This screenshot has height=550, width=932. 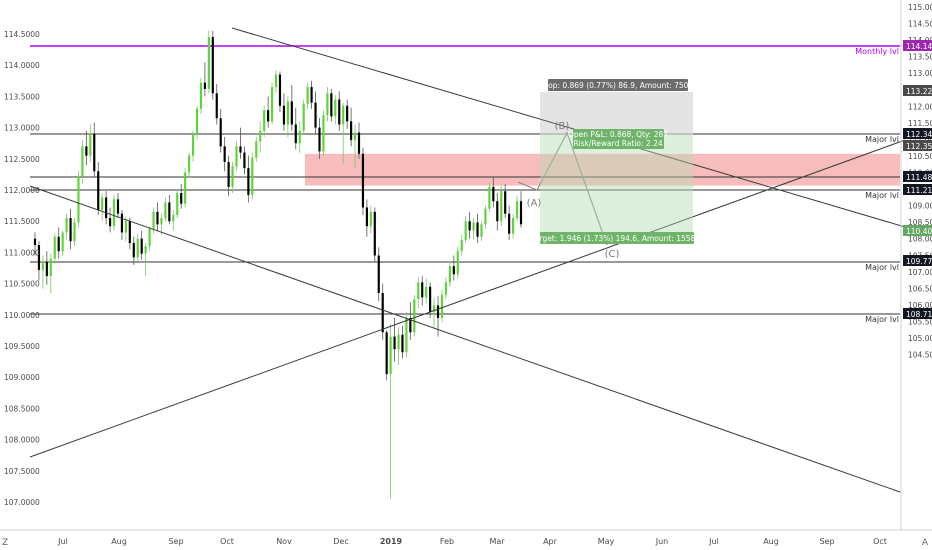 I want to click on right-axis-tick: 111.000, so click(x=920, y=139).